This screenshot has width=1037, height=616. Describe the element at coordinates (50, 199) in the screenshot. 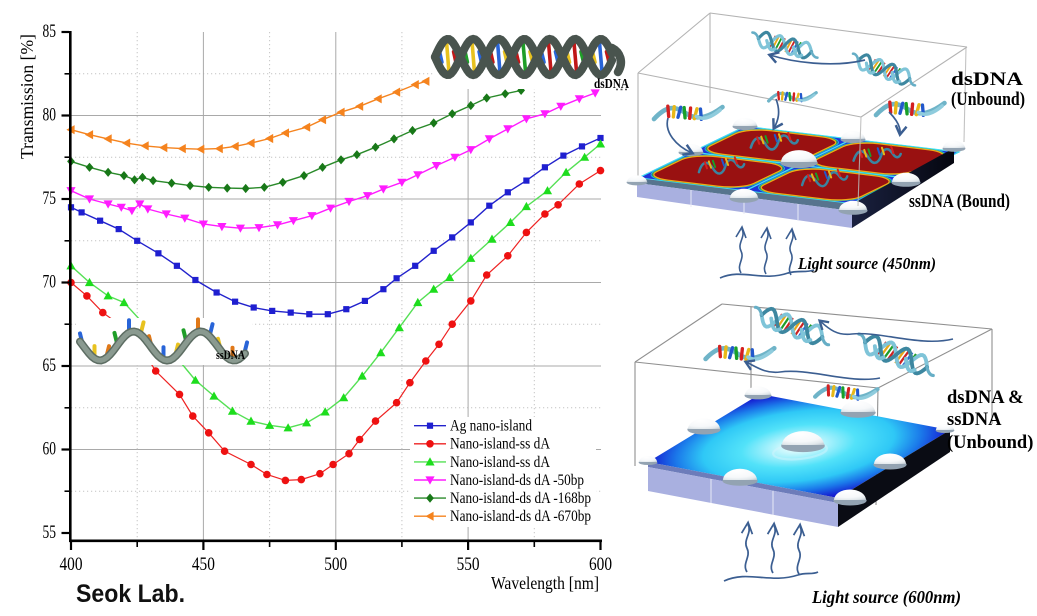

I see `svg-text: 75` at that location.